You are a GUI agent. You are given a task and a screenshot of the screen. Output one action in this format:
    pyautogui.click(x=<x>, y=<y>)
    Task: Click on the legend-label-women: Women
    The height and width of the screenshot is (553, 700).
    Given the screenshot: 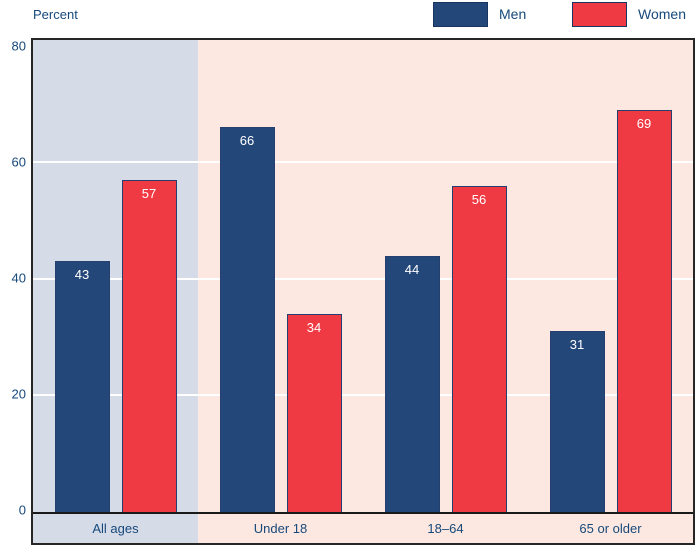 What is the action you would take?
    pyautogui.click(x=662, y=14)
    